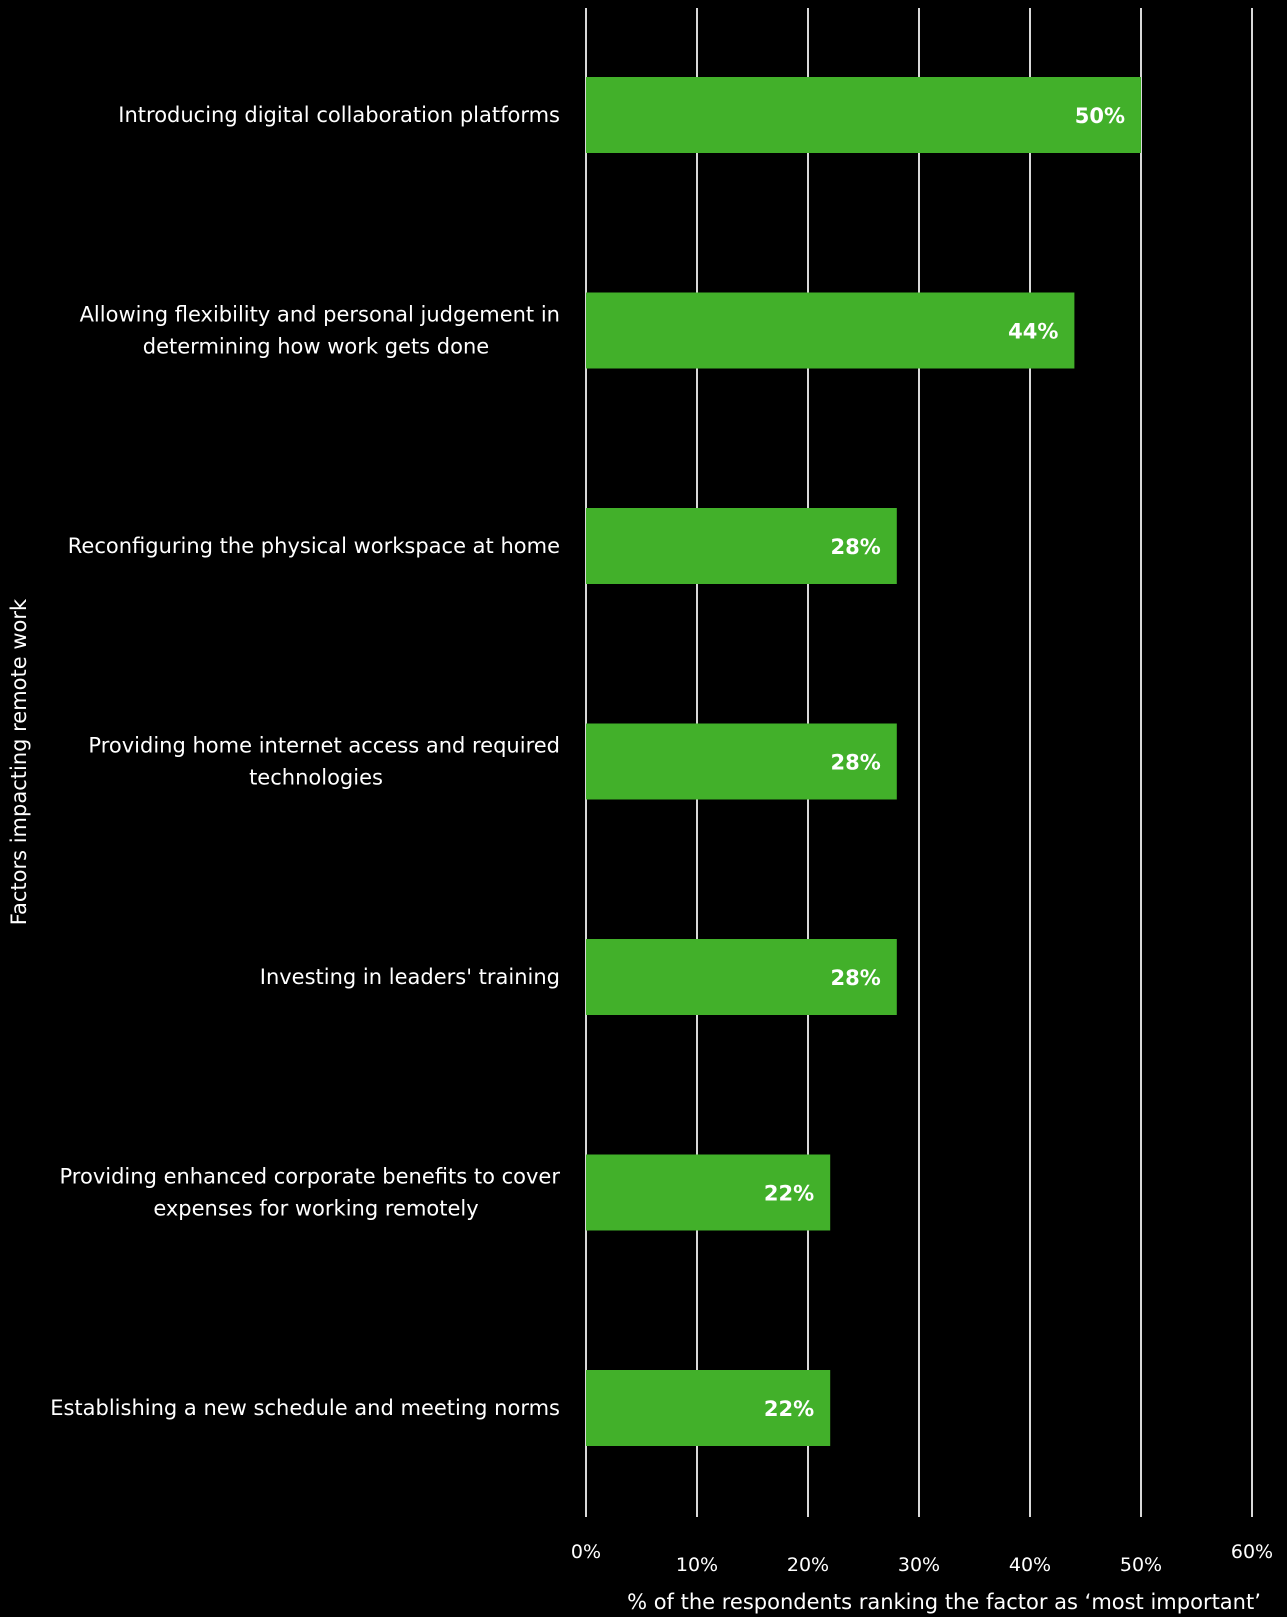  I want to click on x-tick-label: 40%, so click(1030, 1565).